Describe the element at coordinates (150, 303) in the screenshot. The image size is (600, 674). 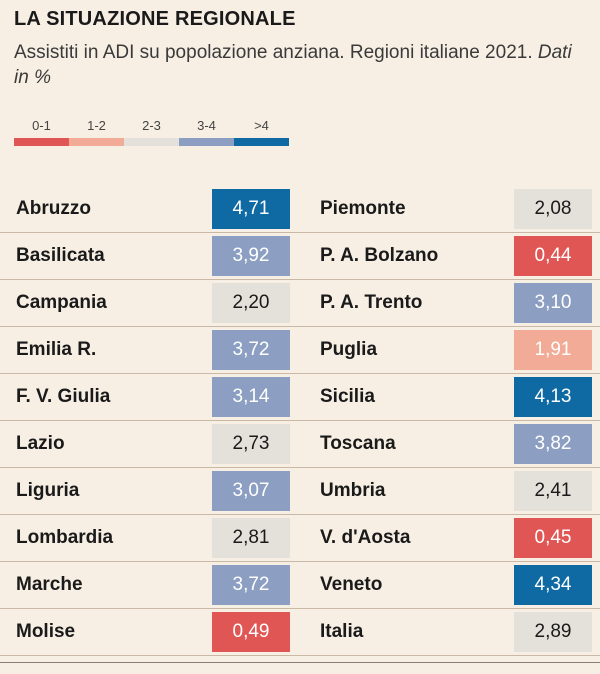
I see `region-cell: Campania 2,20` at that location.